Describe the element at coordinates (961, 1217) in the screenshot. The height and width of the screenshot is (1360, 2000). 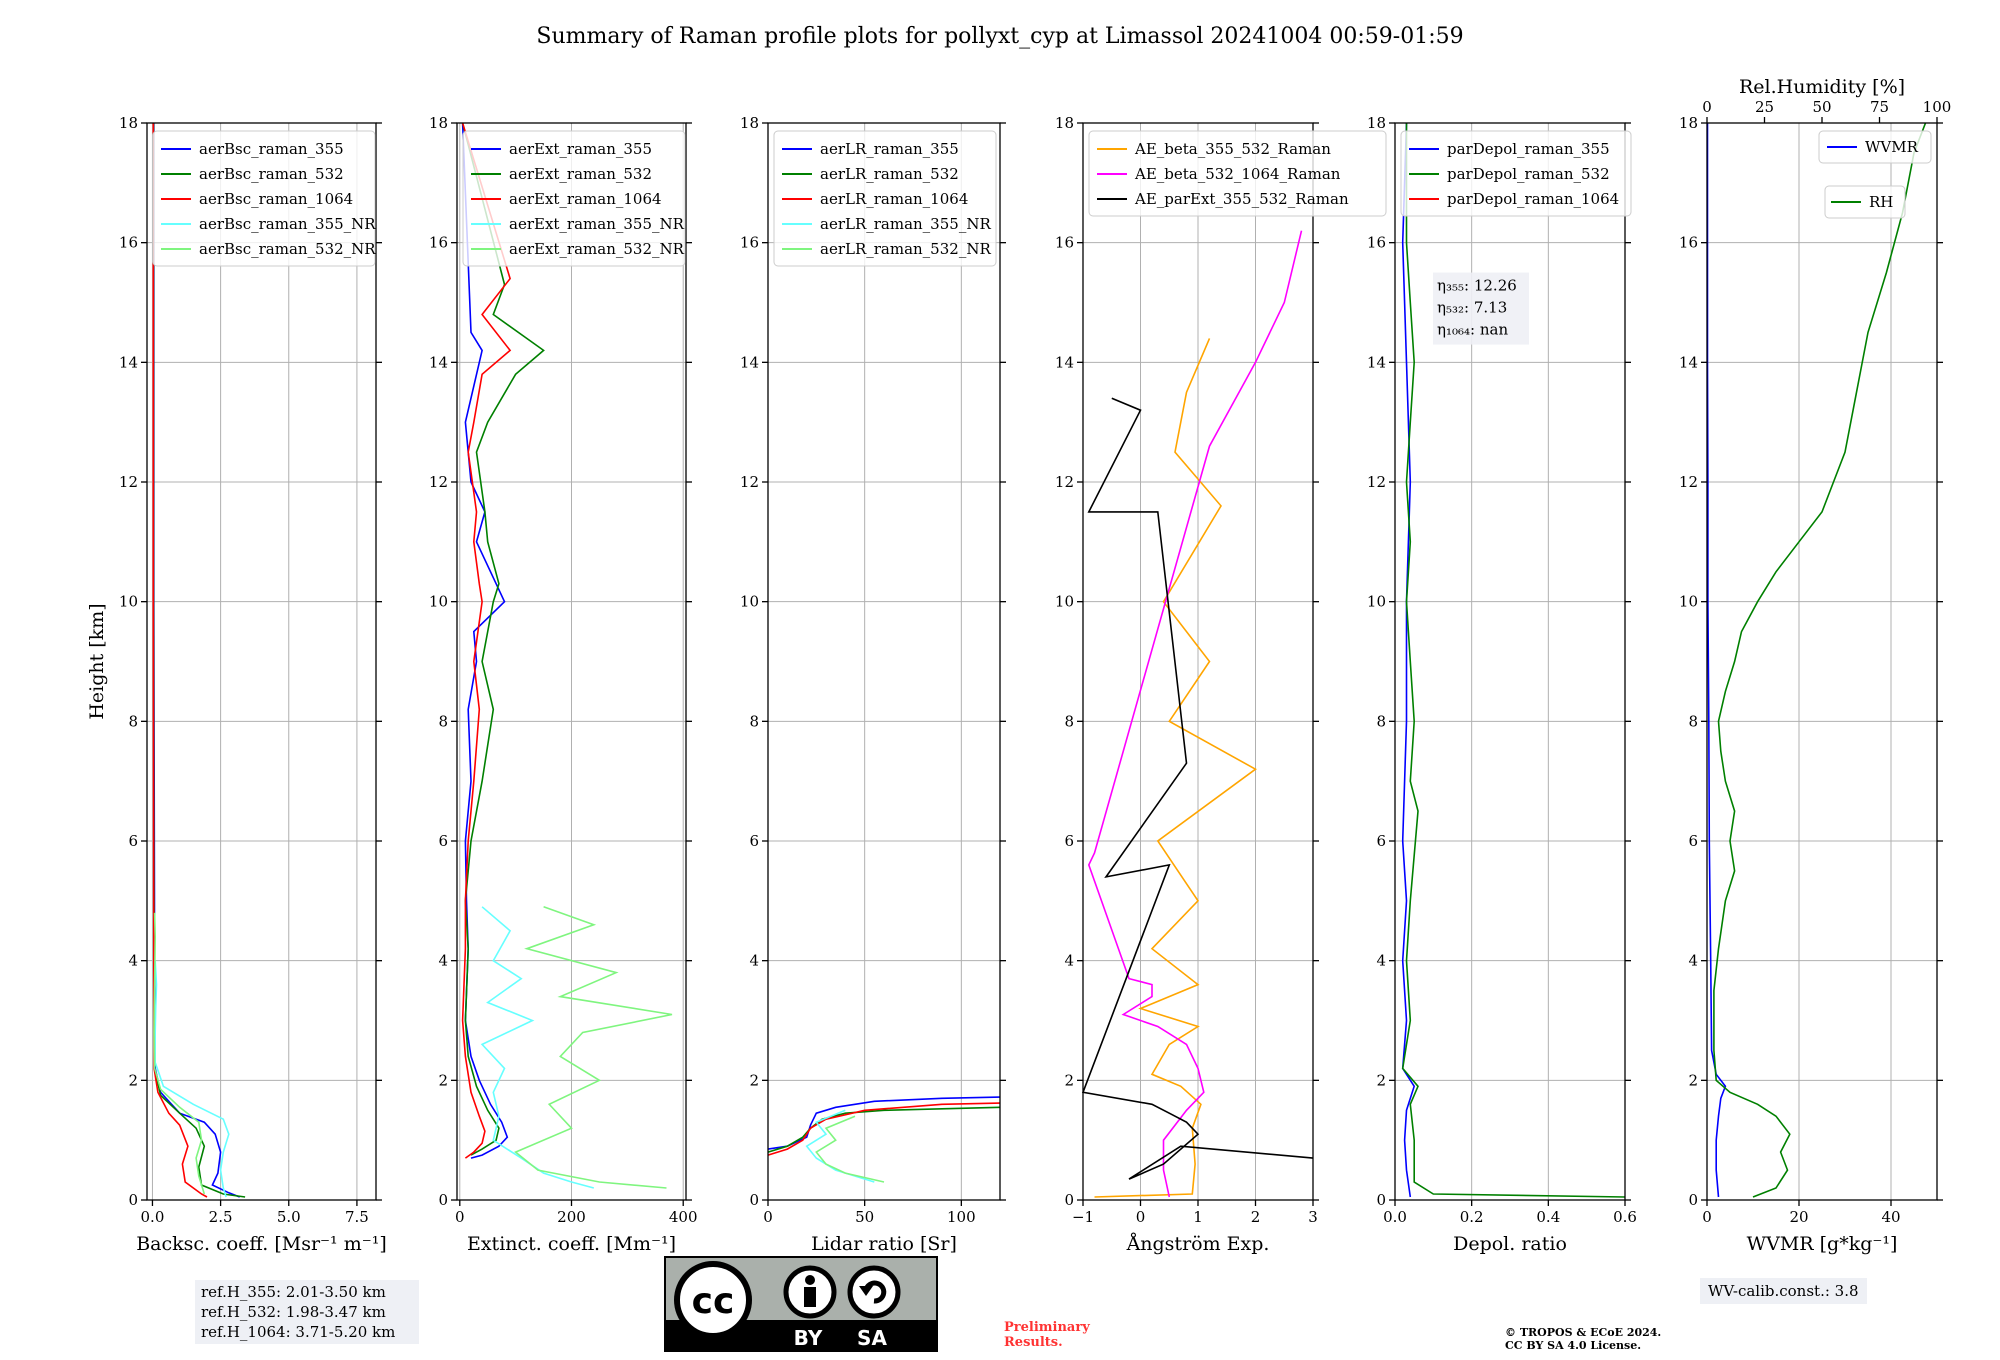
I see `x-tick-label: 100` at that location.